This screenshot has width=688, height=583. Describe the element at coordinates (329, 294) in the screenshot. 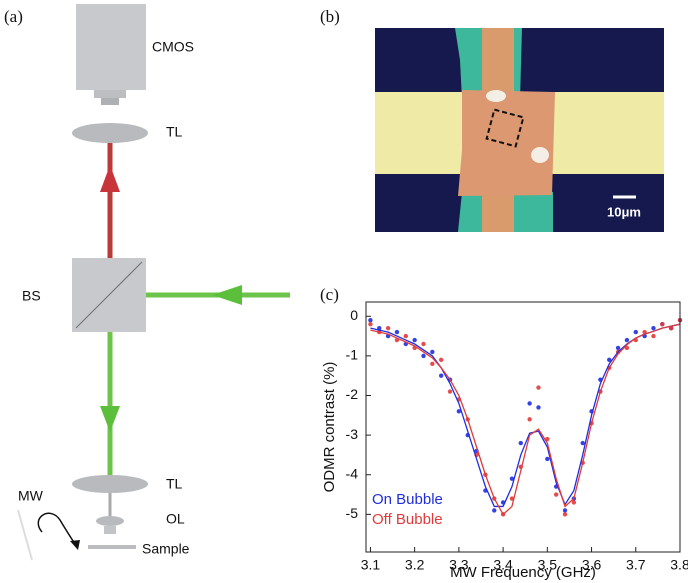

I see `panel-label: (c)` at that location.